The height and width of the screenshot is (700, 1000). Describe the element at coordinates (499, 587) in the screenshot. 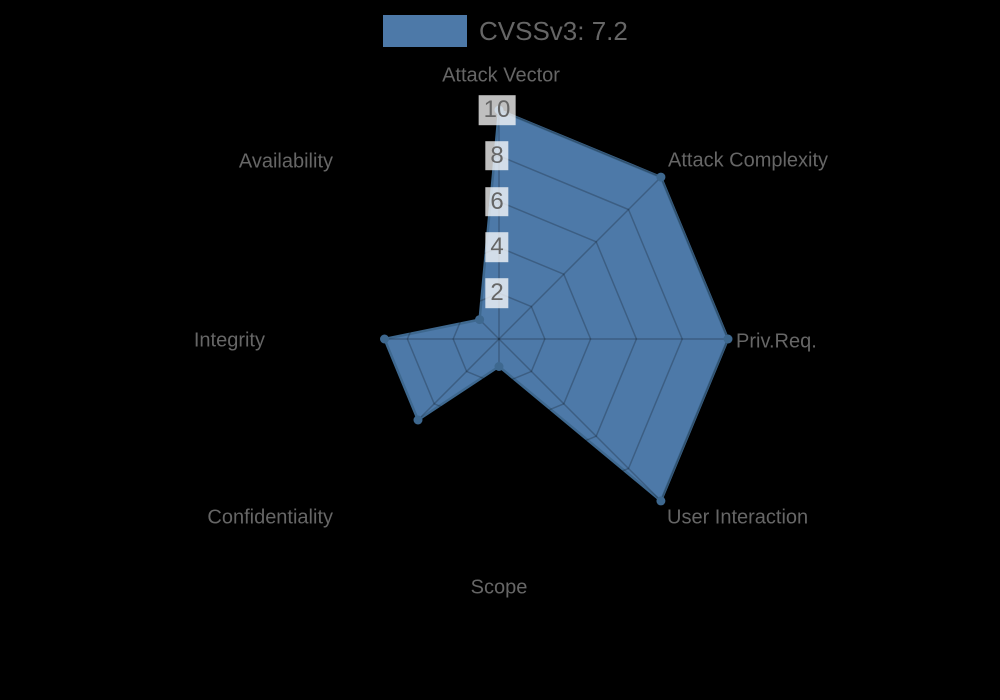

I see `axis-label-scope: Scope` at that location.